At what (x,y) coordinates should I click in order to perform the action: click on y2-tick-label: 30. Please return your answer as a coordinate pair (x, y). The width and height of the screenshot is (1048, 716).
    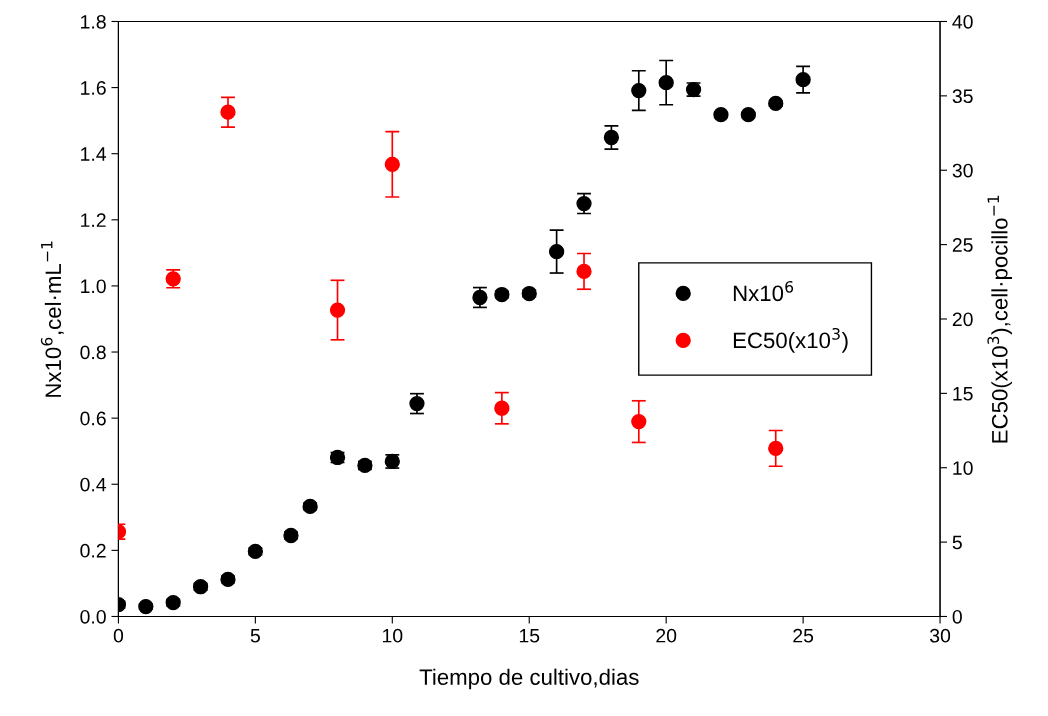
    Looking at the image, I should click on (962, 170).